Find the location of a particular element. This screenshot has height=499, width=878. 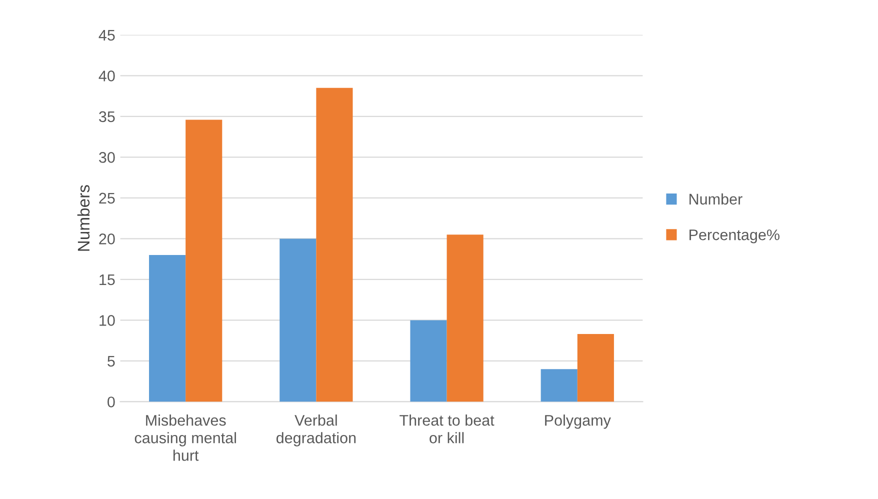

y-tick-label: 45 is located at coordinates (106, 35).